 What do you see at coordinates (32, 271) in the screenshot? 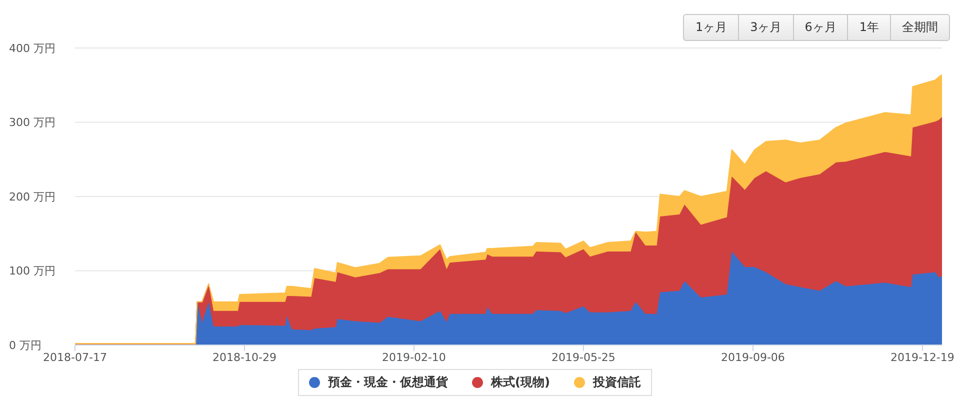
I see `y-tick-label: 100 万円` at bounding box center [32, 271].